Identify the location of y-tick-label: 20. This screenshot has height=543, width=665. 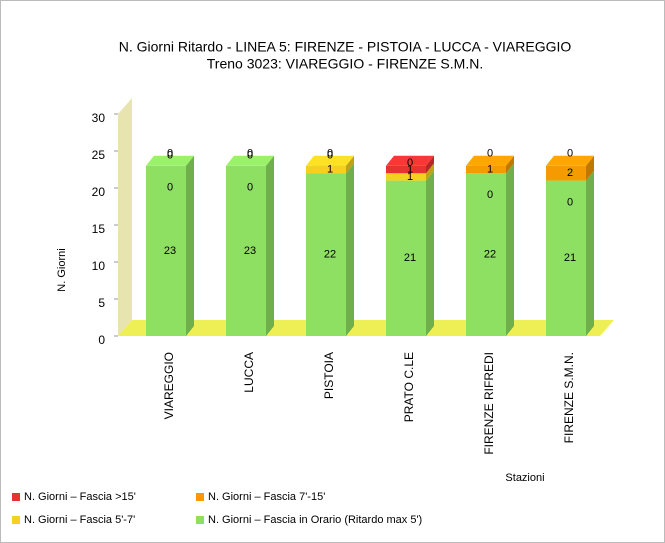
(99, 192).